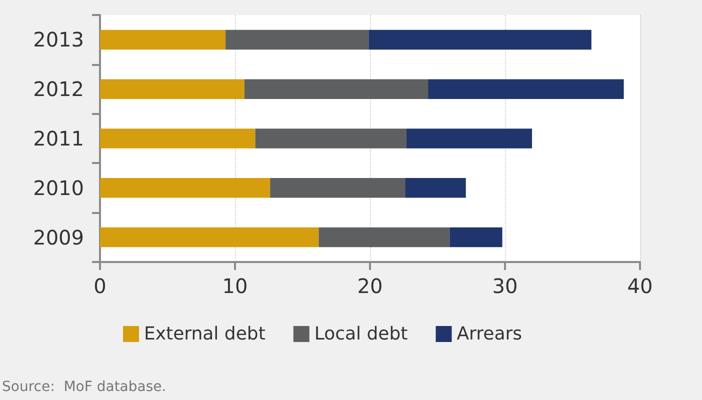 This screenshot has width=702, height=400. What do you see at coordinates (58, 138) in the screenshot?
I see `y-tick-label: 2011` at bounding box center [58, 138].